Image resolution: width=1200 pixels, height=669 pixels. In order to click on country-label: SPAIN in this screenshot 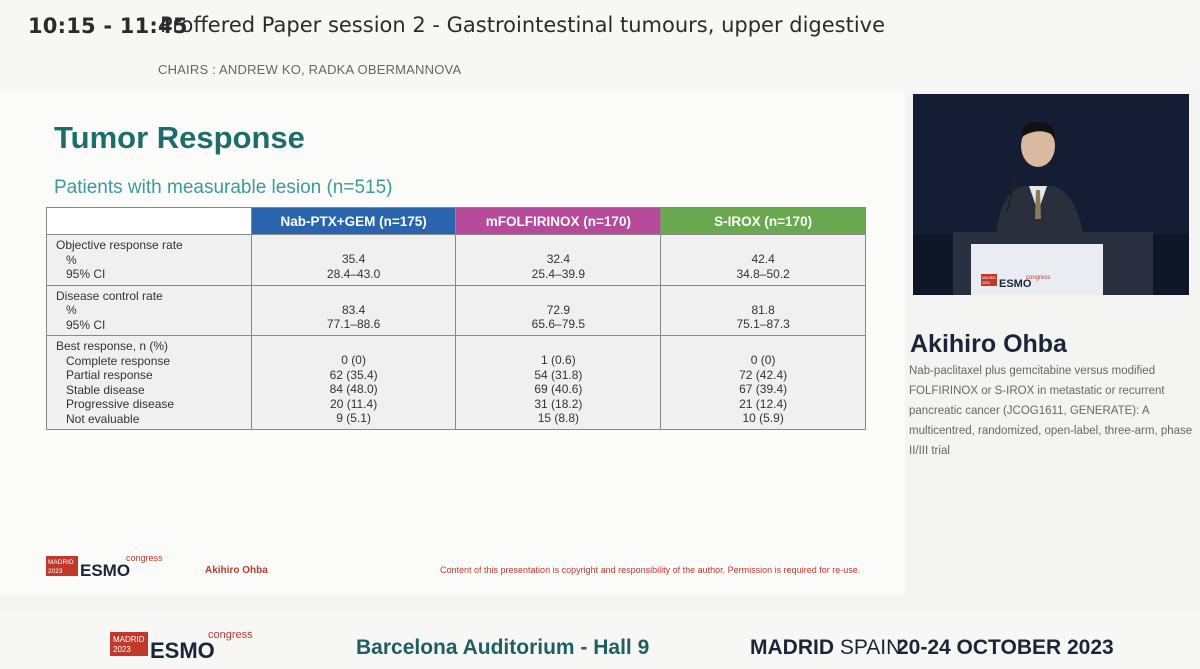, I will do `click(870, 647)`.